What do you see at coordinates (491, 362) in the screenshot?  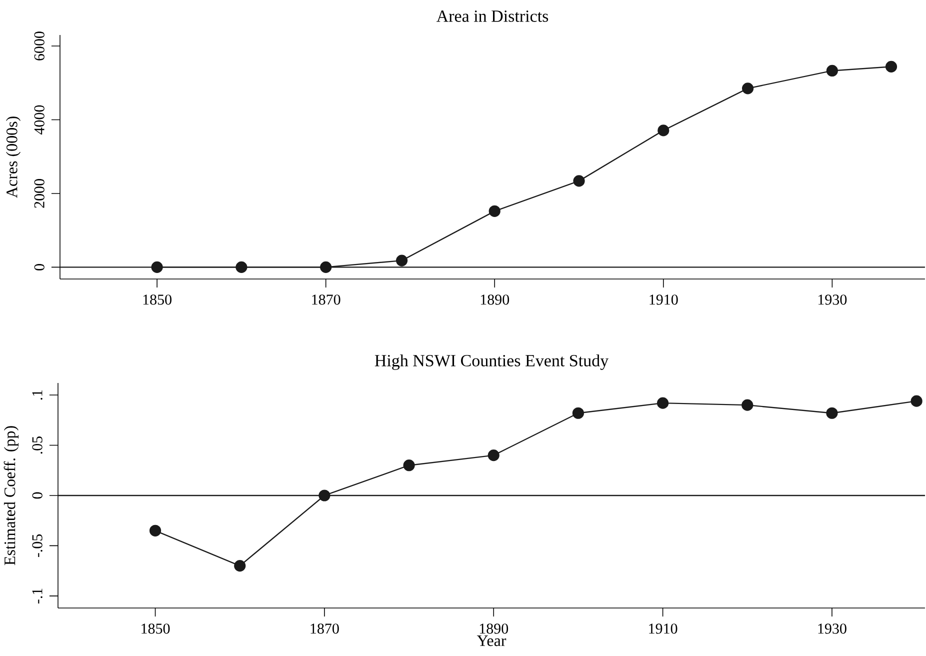 I see `chart-title: High NSWI Counties Event Study` at bounding box center [491, 362].